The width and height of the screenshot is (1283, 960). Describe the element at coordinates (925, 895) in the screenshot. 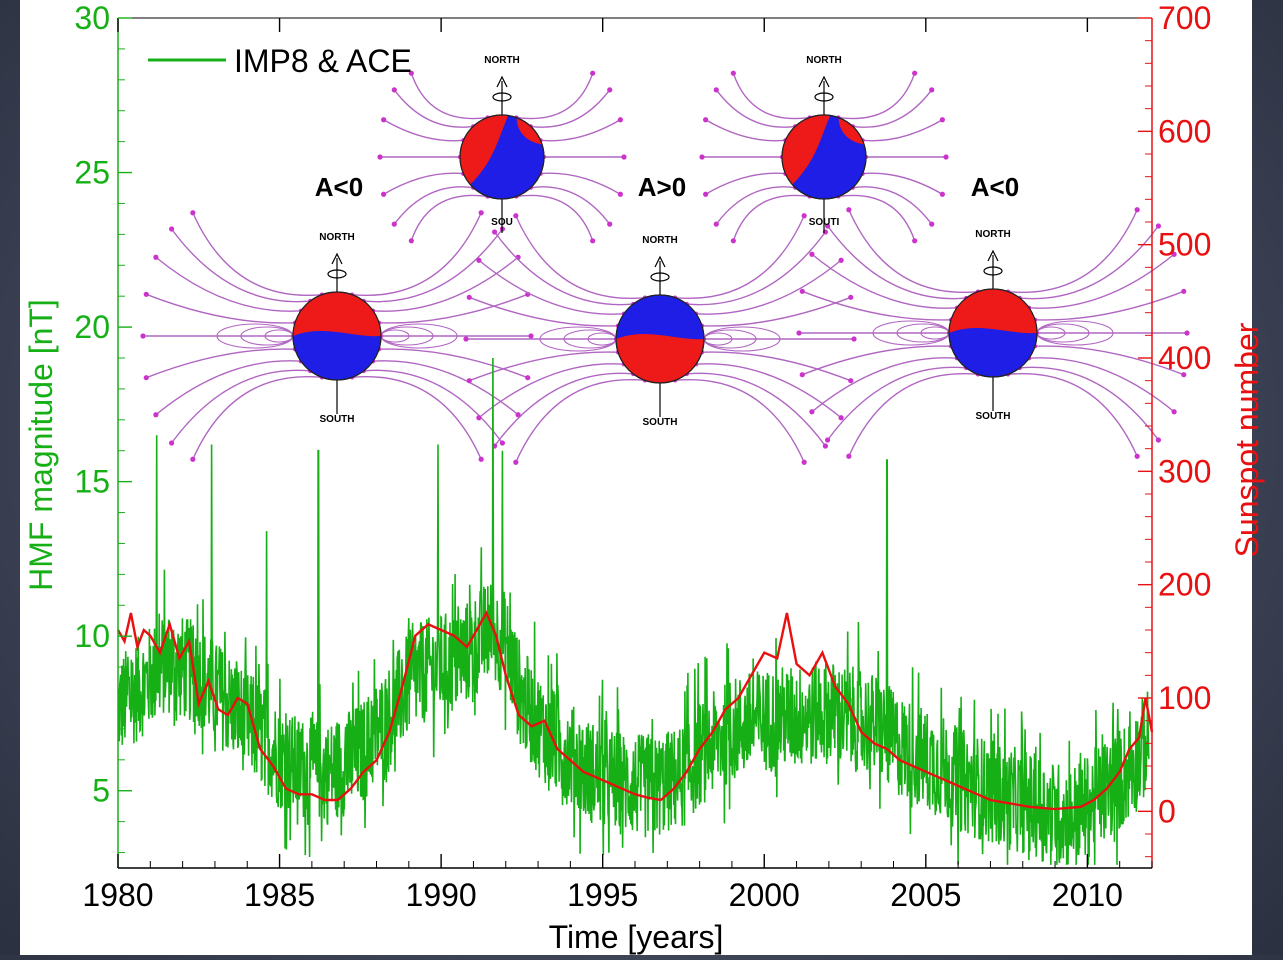

I see `x-tick-label: 2005` at that location.